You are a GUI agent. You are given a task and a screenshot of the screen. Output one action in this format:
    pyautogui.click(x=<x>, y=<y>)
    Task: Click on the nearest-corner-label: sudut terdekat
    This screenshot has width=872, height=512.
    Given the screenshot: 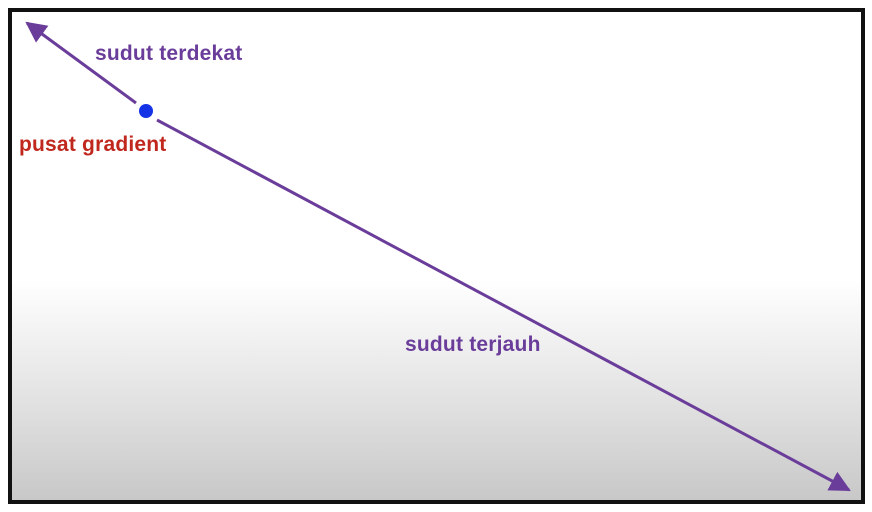 What is the action you would take?
    pyautogui.click(x=169, y=53)
    